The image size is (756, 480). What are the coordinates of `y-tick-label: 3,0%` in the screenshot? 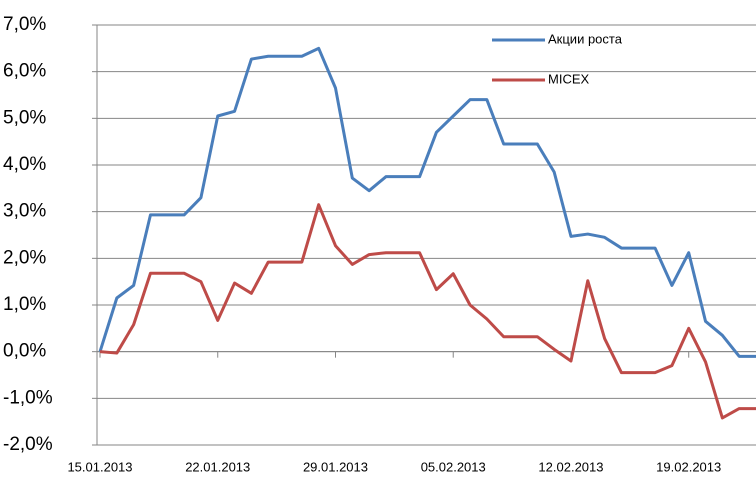 It's located at (24, 211).